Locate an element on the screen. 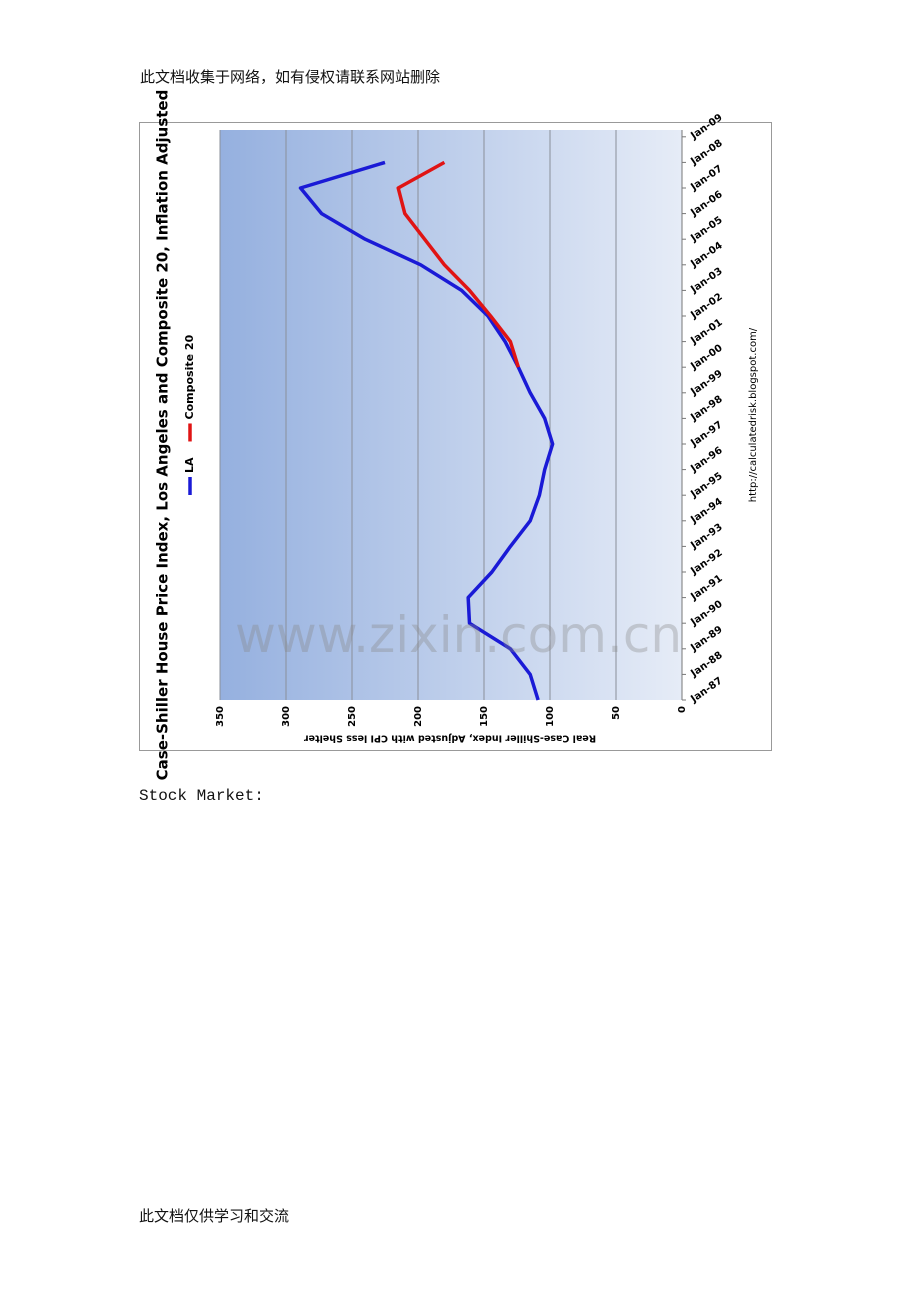  y-tick-label: 350 is located at coordinates (220, 716).